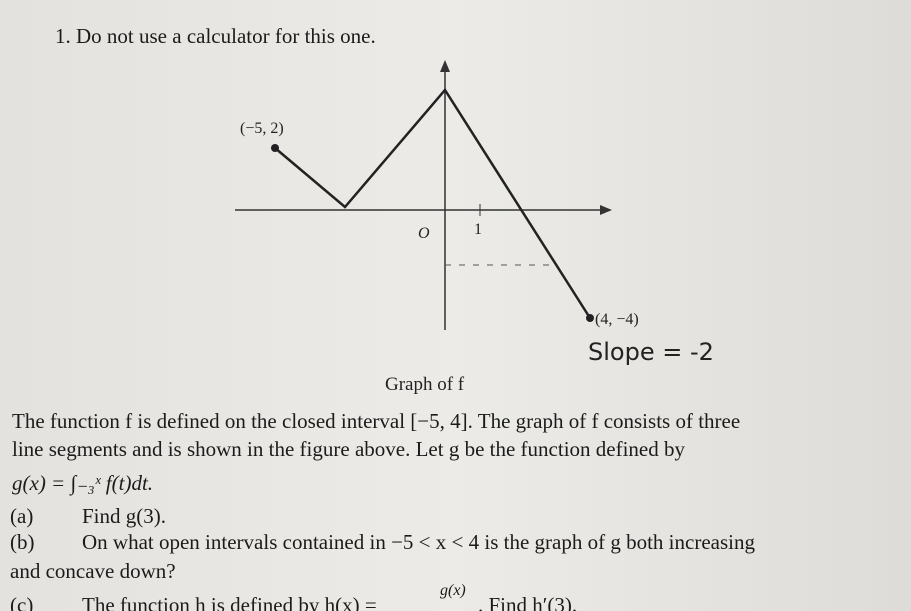  Describe the element at coordinates (83, 483) in the screenshot. I see `definition: g(x) = ∫₋₃ˣ f(t)dt.` at that location.